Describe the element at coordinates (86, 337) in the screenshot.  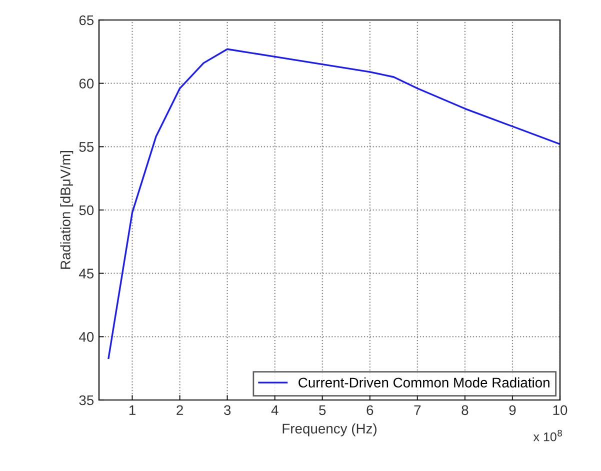
I see `y-tick-label: 40` at that location.